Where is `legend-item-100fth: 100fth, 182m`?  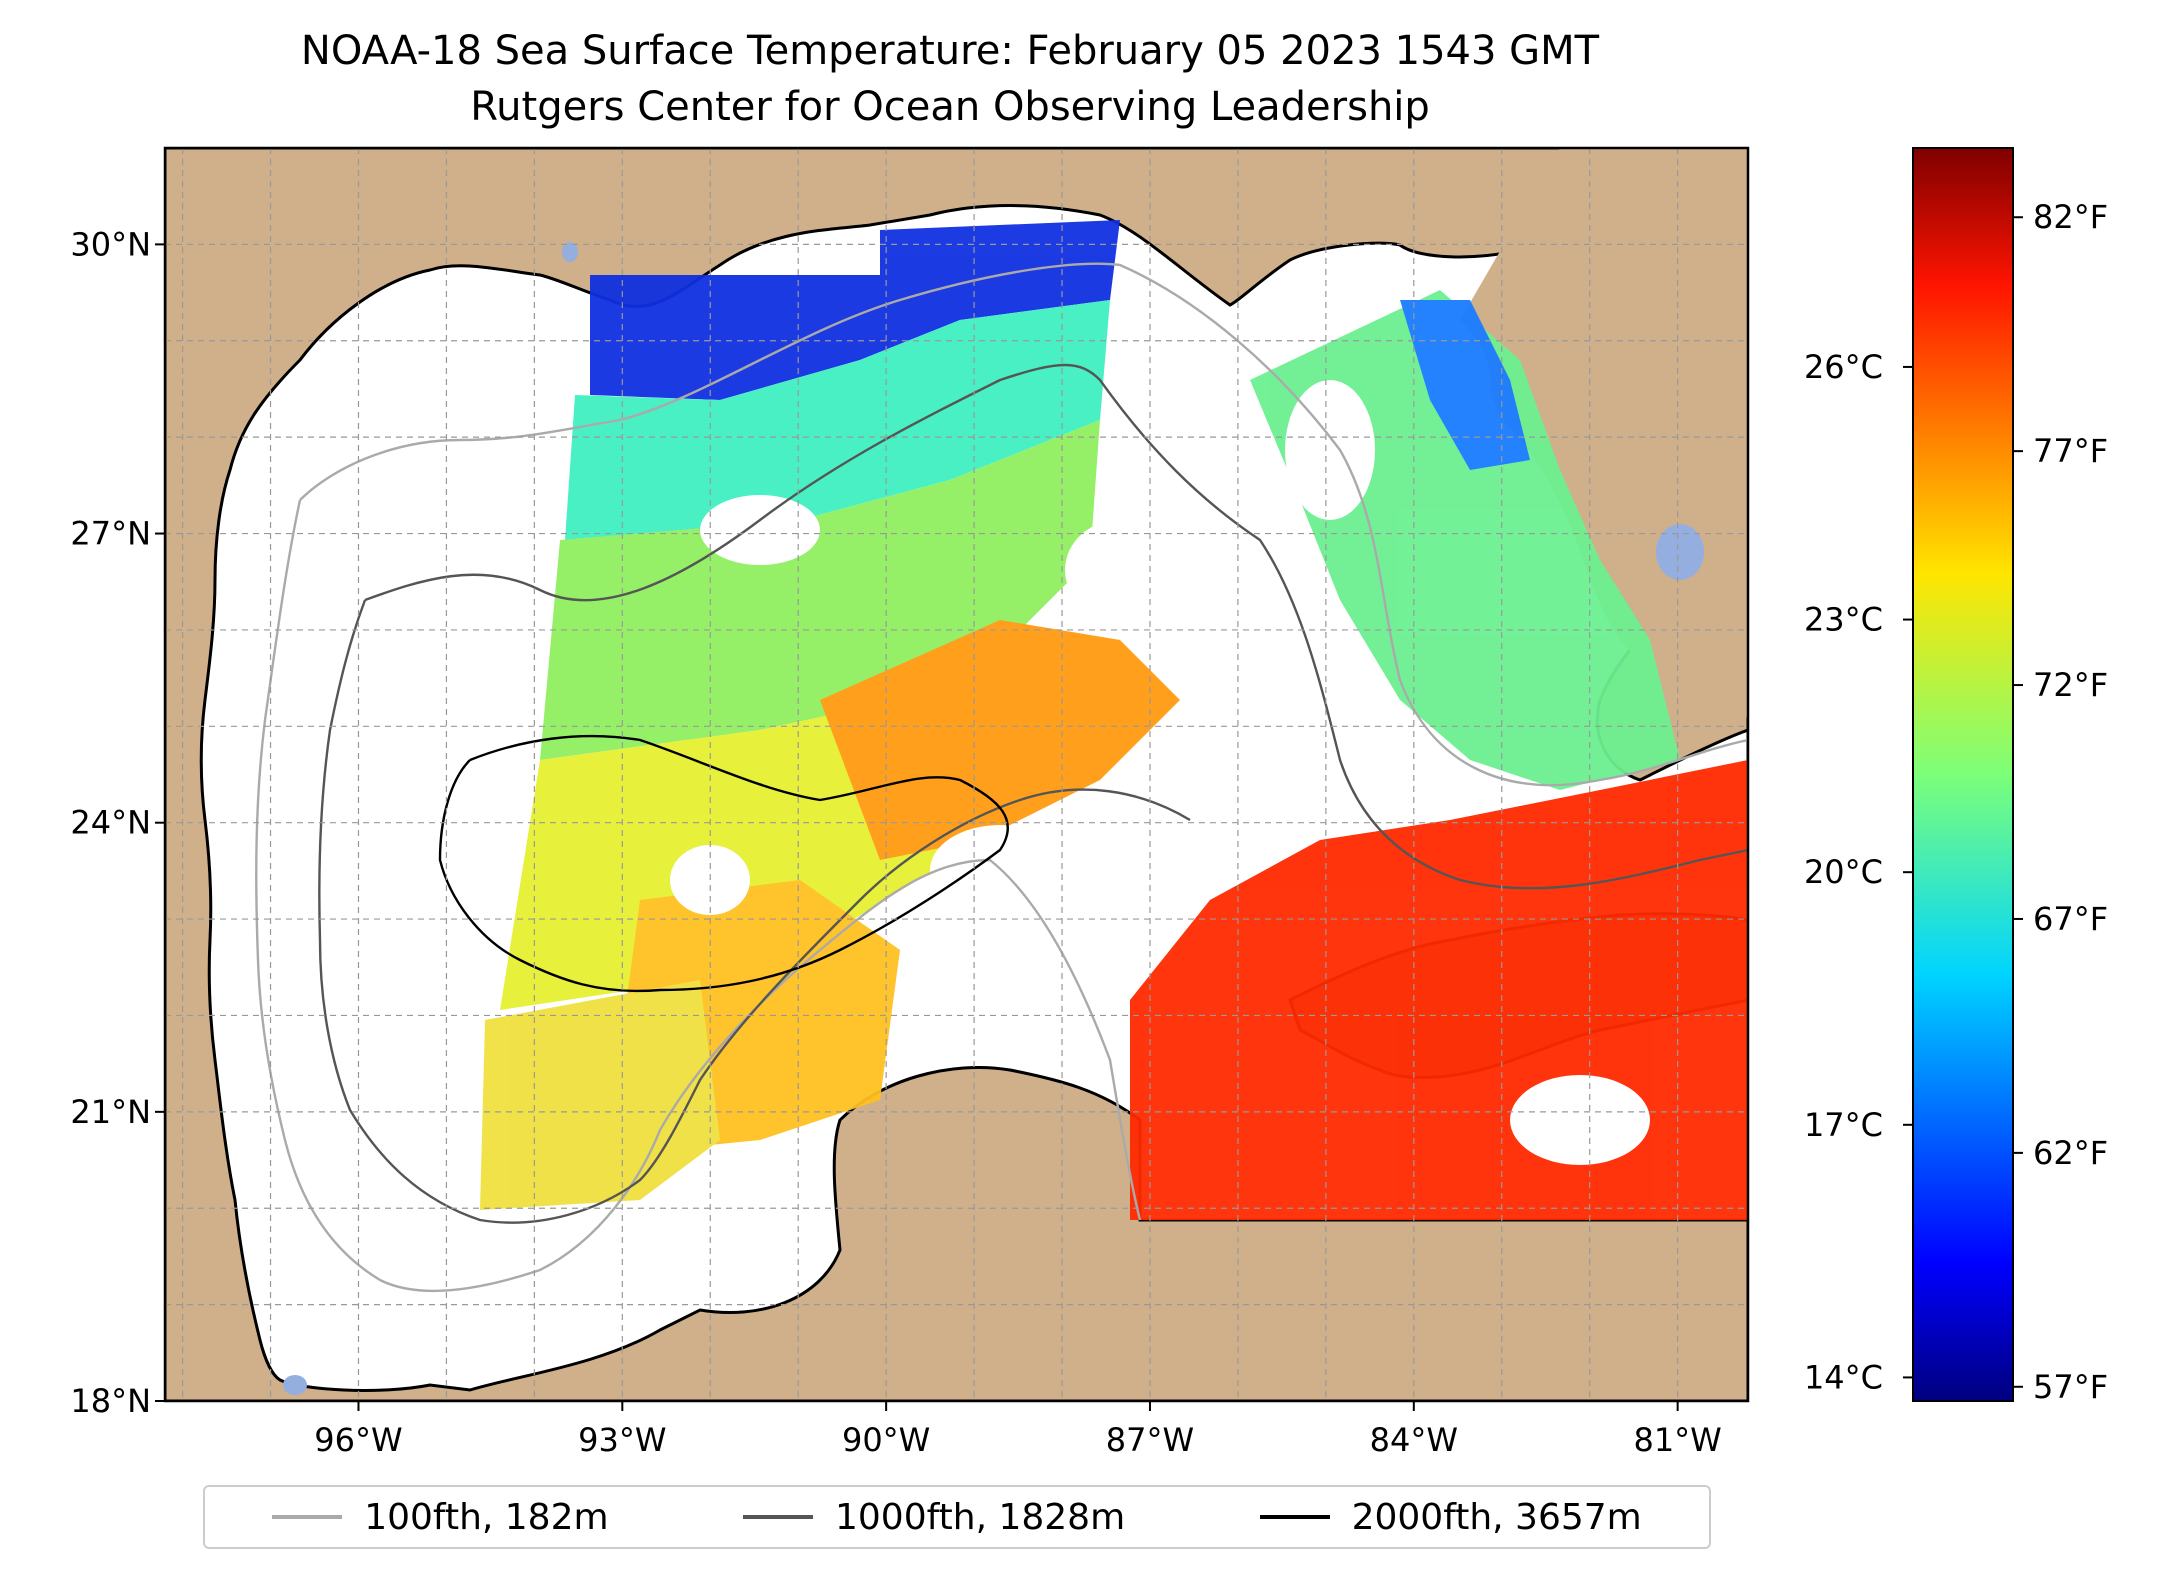
legend-item-100fth: 100fth, 182m is located at coordinates (440, 1517).